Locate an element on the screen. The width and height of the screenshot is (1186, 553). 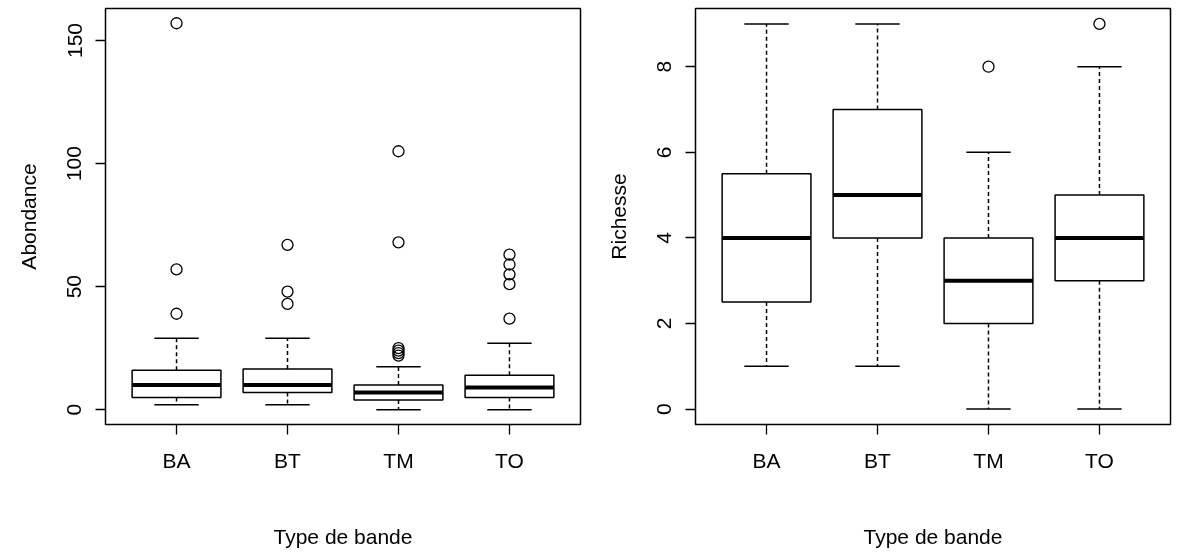
y-axis-title: Richesse is located at coordinates (618, 216).